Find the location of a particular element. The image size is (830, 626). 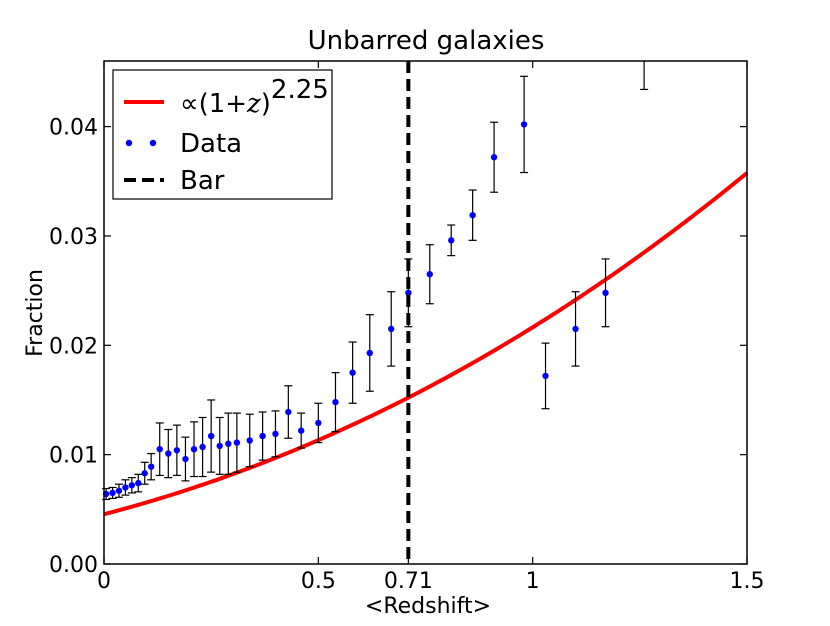

legend: ∝(1+z)2.25 Data Bar is located at coordinates (222, 134).